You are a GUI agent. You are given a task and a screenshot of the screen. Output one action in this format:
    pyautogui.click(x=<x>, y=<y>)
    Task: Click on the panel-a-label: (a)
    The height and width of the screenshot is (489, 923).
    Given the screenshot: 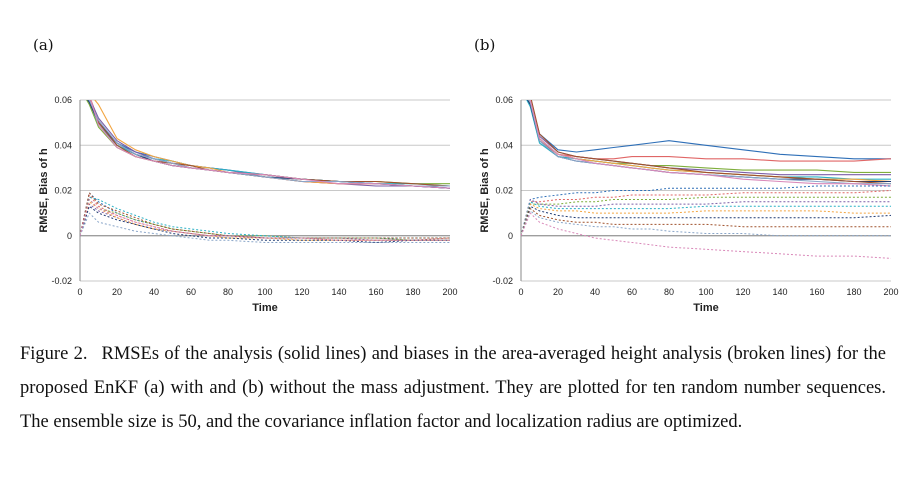 What is the action you would take?
    pyautogui.click(x=43, y=45)
    